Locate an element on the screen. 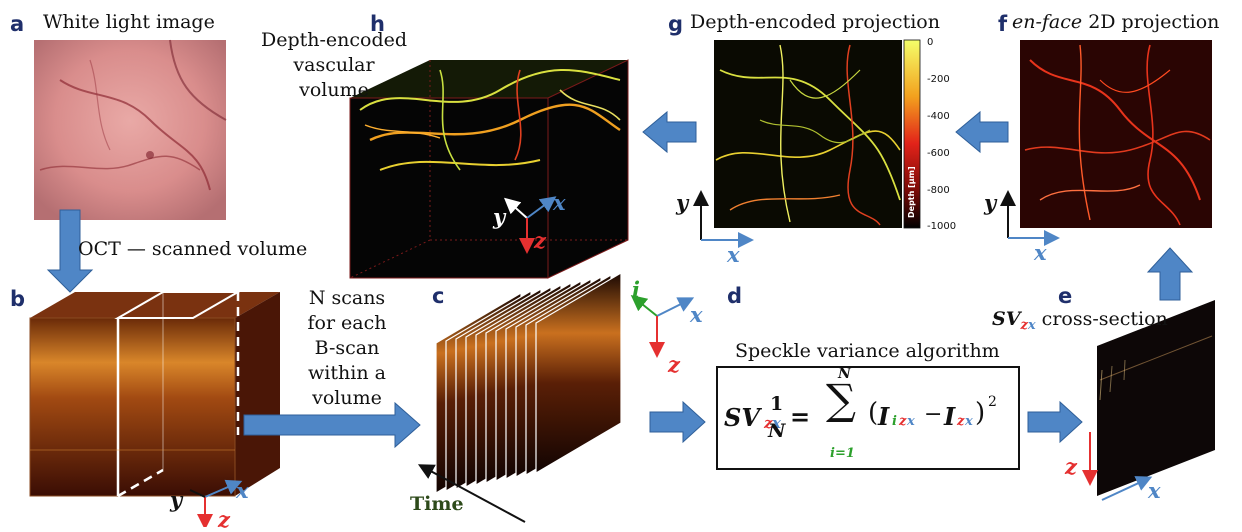 The width and height of the screenshot is (1242, 532). colorbar-tick: -200 is located at coordinates (938, 79).